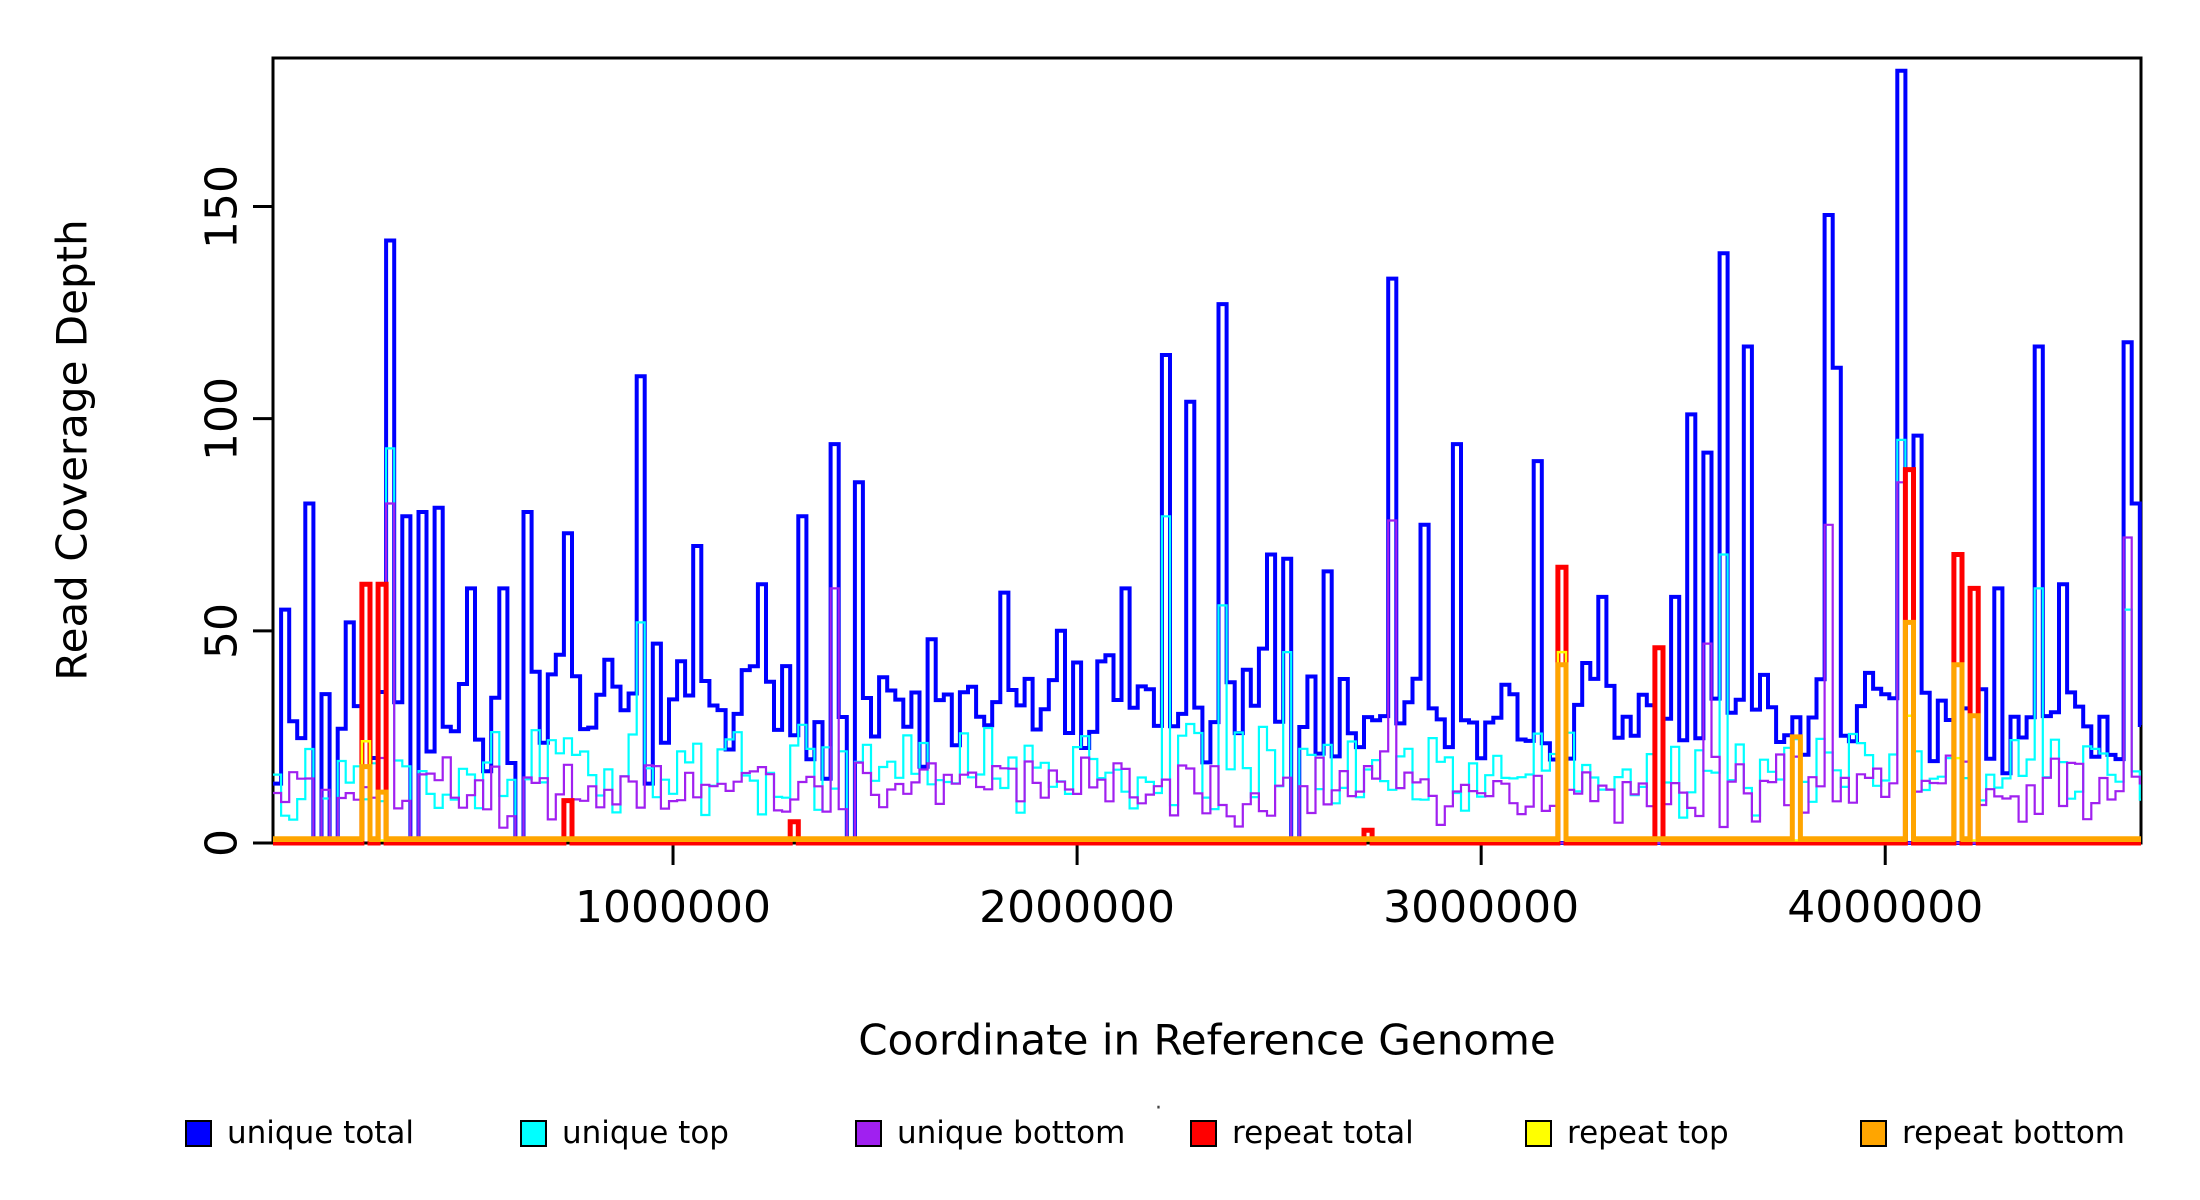 The image size is (2200, 1200). Describe the element at coordinates (222, 418) in the screenshot. I see `y-tick-label: 100` at that location.